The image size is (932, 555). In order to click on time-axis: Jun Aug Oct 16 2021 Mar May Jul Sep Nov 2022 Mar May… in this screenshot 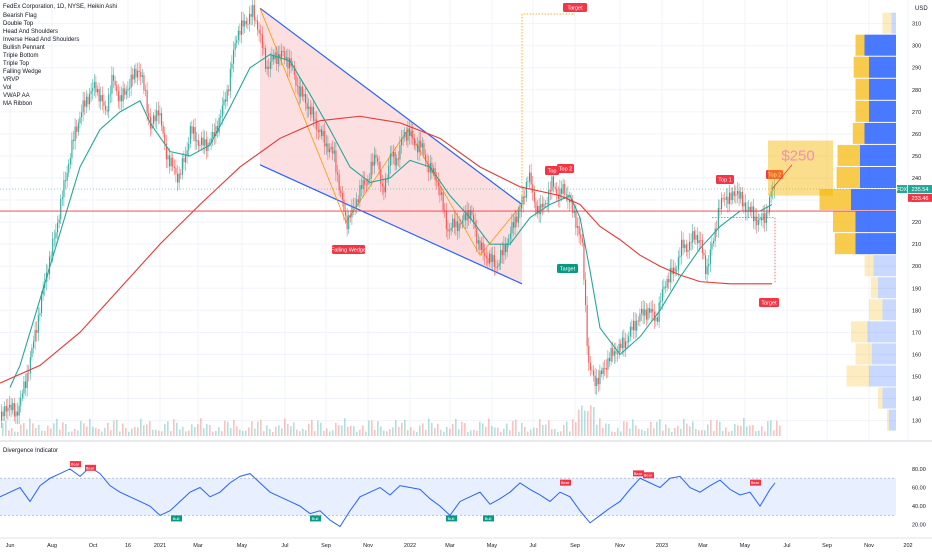, I will do `click(459, 546)`.